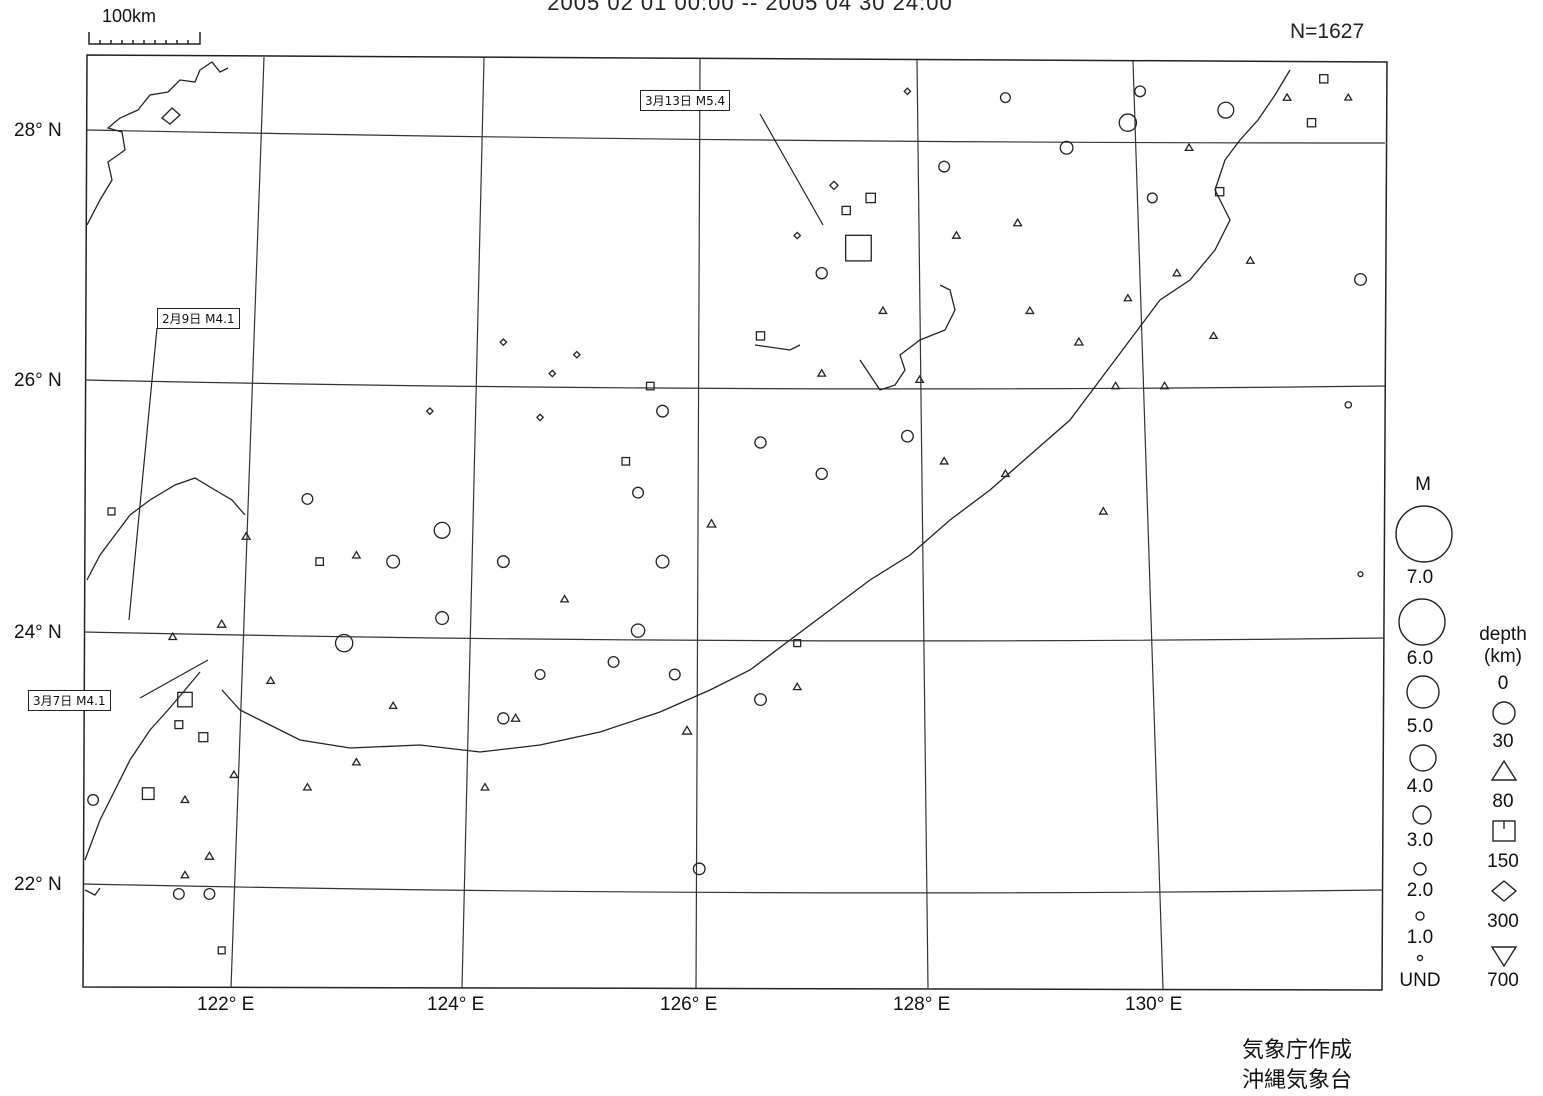 Image resolution: width=1543 pixels, height=1096 pixels. I want to click on legend-depth-title: depth, so click(1503, 634).